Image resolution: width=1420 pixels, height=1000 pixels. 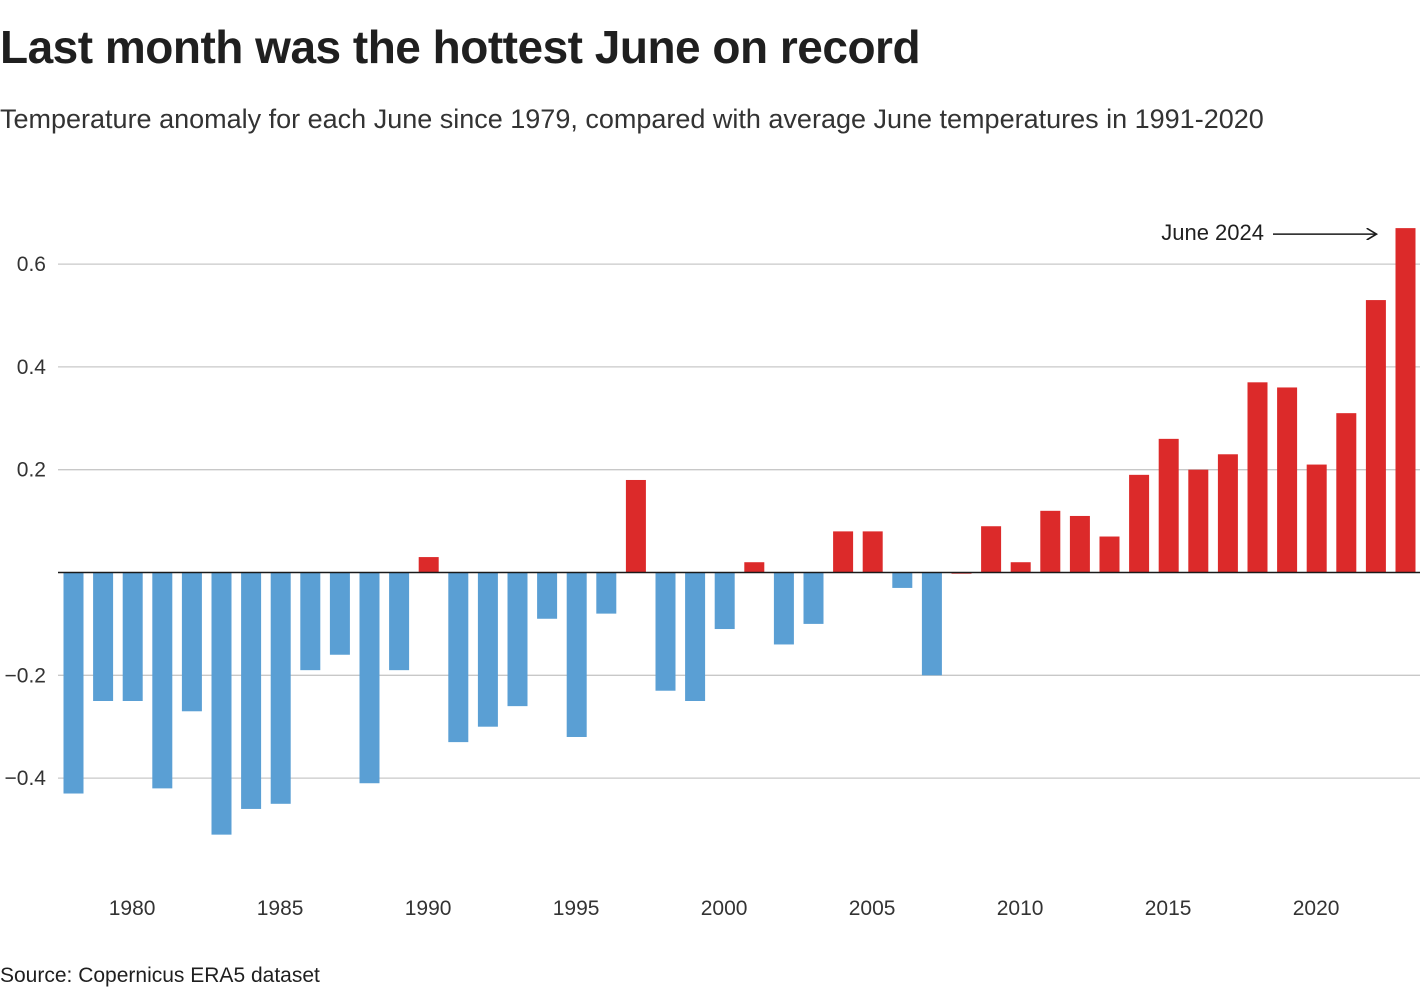 I want to click on annotation-label: June 2024, so click(x=1212, y=232).